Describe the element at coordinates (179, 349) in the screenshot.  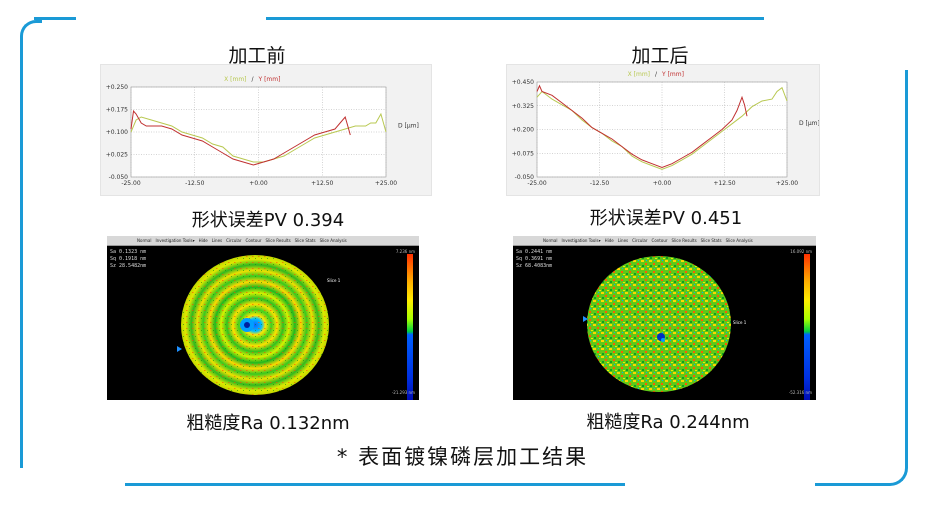
I see `left-slice-marker-icon` at that location.